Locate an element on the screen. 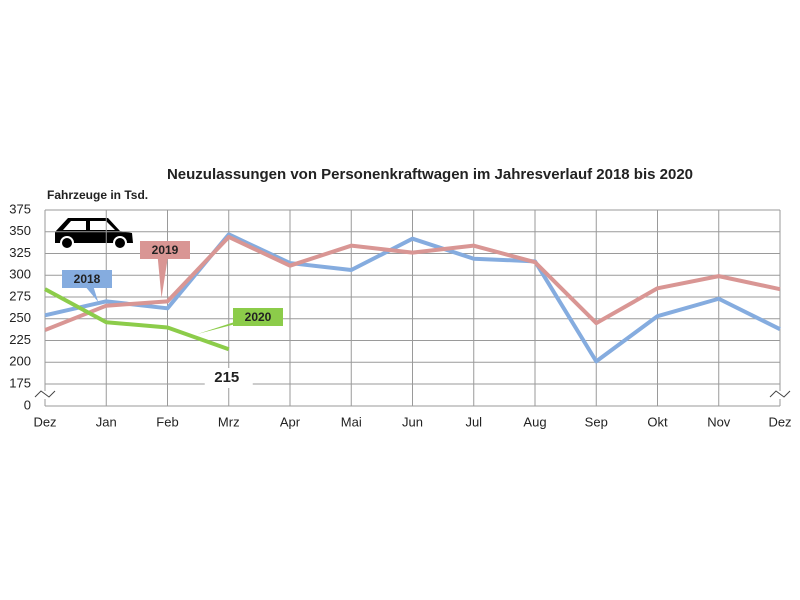 Image resolution: width=800 pixels, height=600 pixels. legend-label: 2019 is located at coordinates (165, 250).